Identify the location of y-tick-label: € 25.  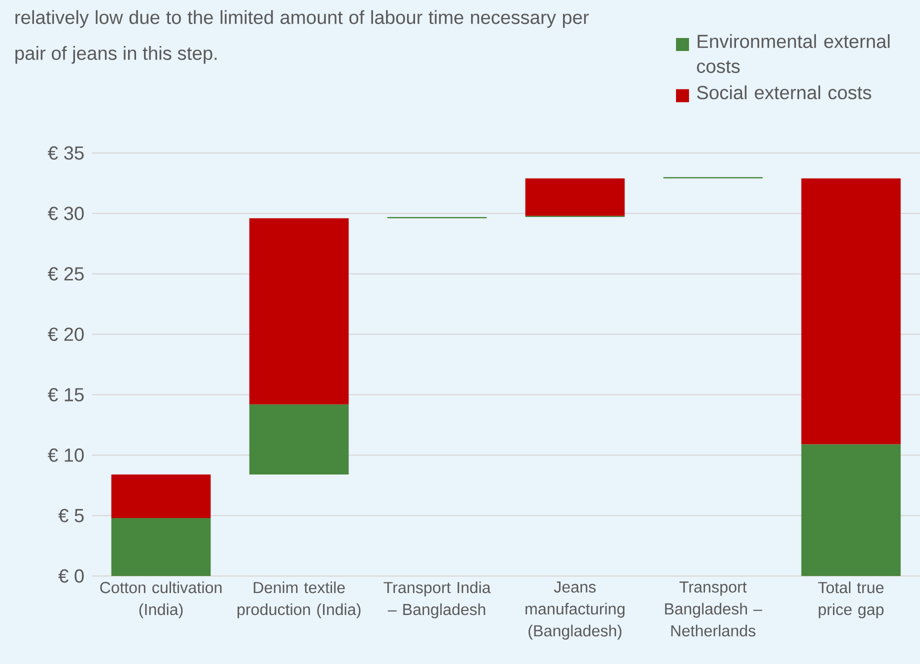
(66, 274).